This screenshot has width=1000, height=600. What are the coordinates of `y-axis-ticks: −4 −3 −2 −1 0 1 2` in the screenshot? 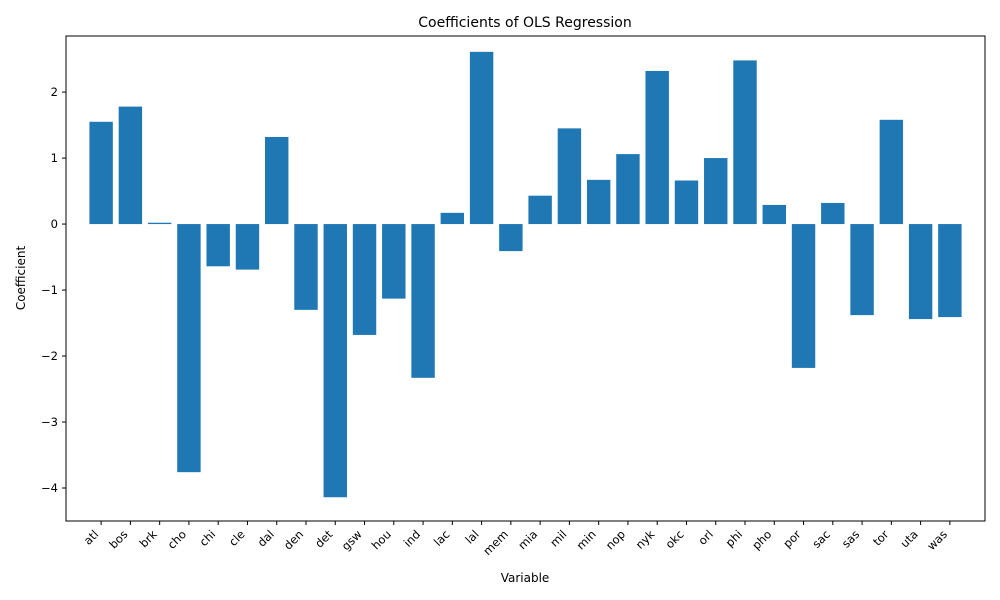 It's located at (53, 290).